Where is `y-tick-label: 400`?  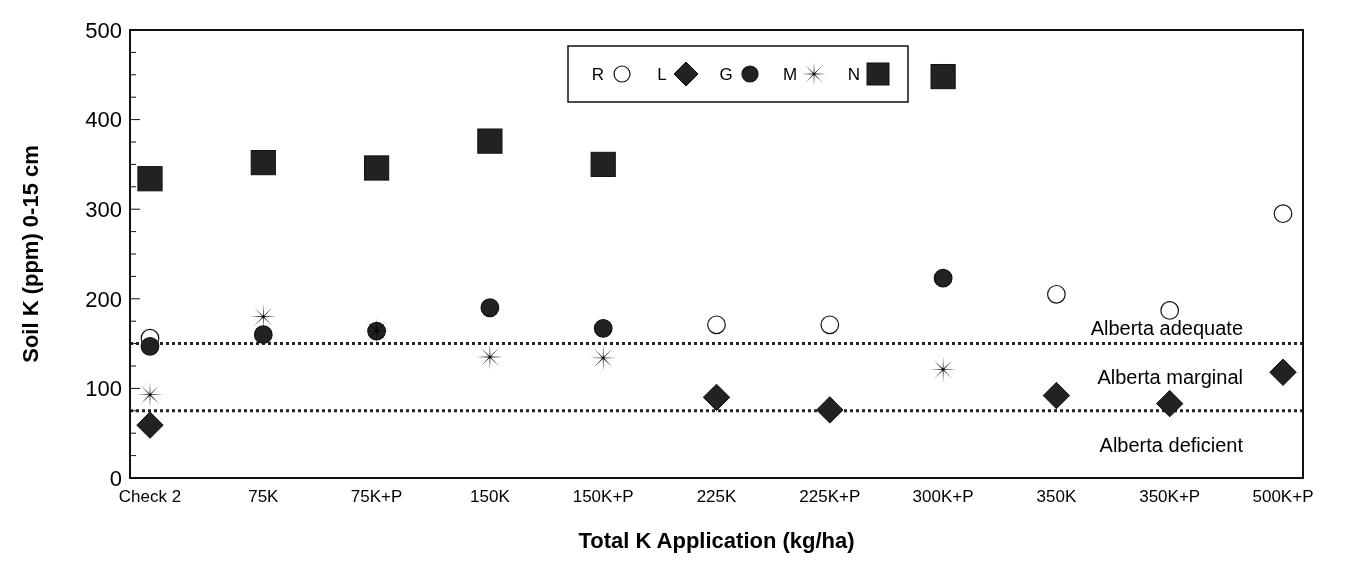
y-tick-label: 400 is located at coordinates (103, 120).